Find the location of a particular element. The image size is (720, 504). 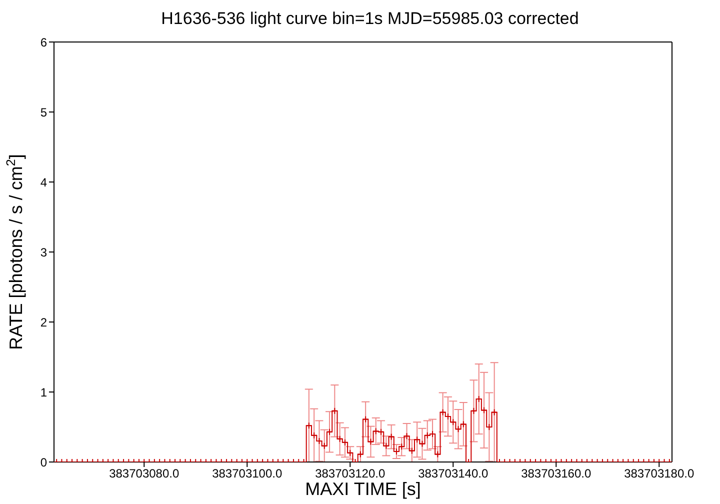

x-tick-label: 383703180.0 is located at coordinates (659, 473).